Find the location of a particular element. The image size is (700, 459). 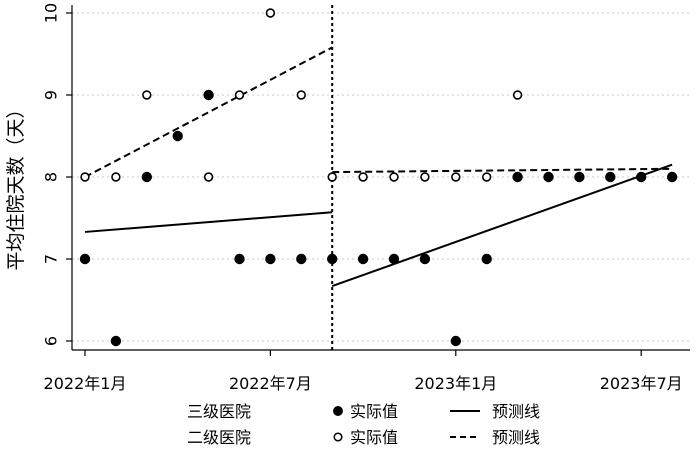

x-tick-label: 2023年7月 is located at coordinates (641, 383).